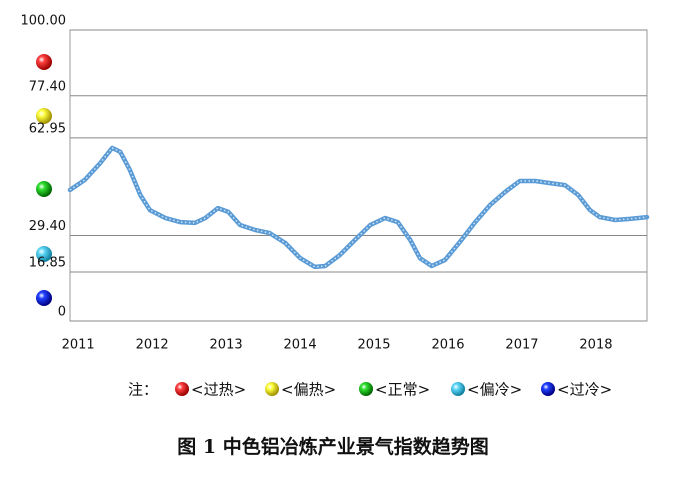 This screenshot has height=483, width=683. What do you see at coordinates (47, 226) in the screenshot?
I see `y-tick-label: 29.40` at bounding box center [47, 226].